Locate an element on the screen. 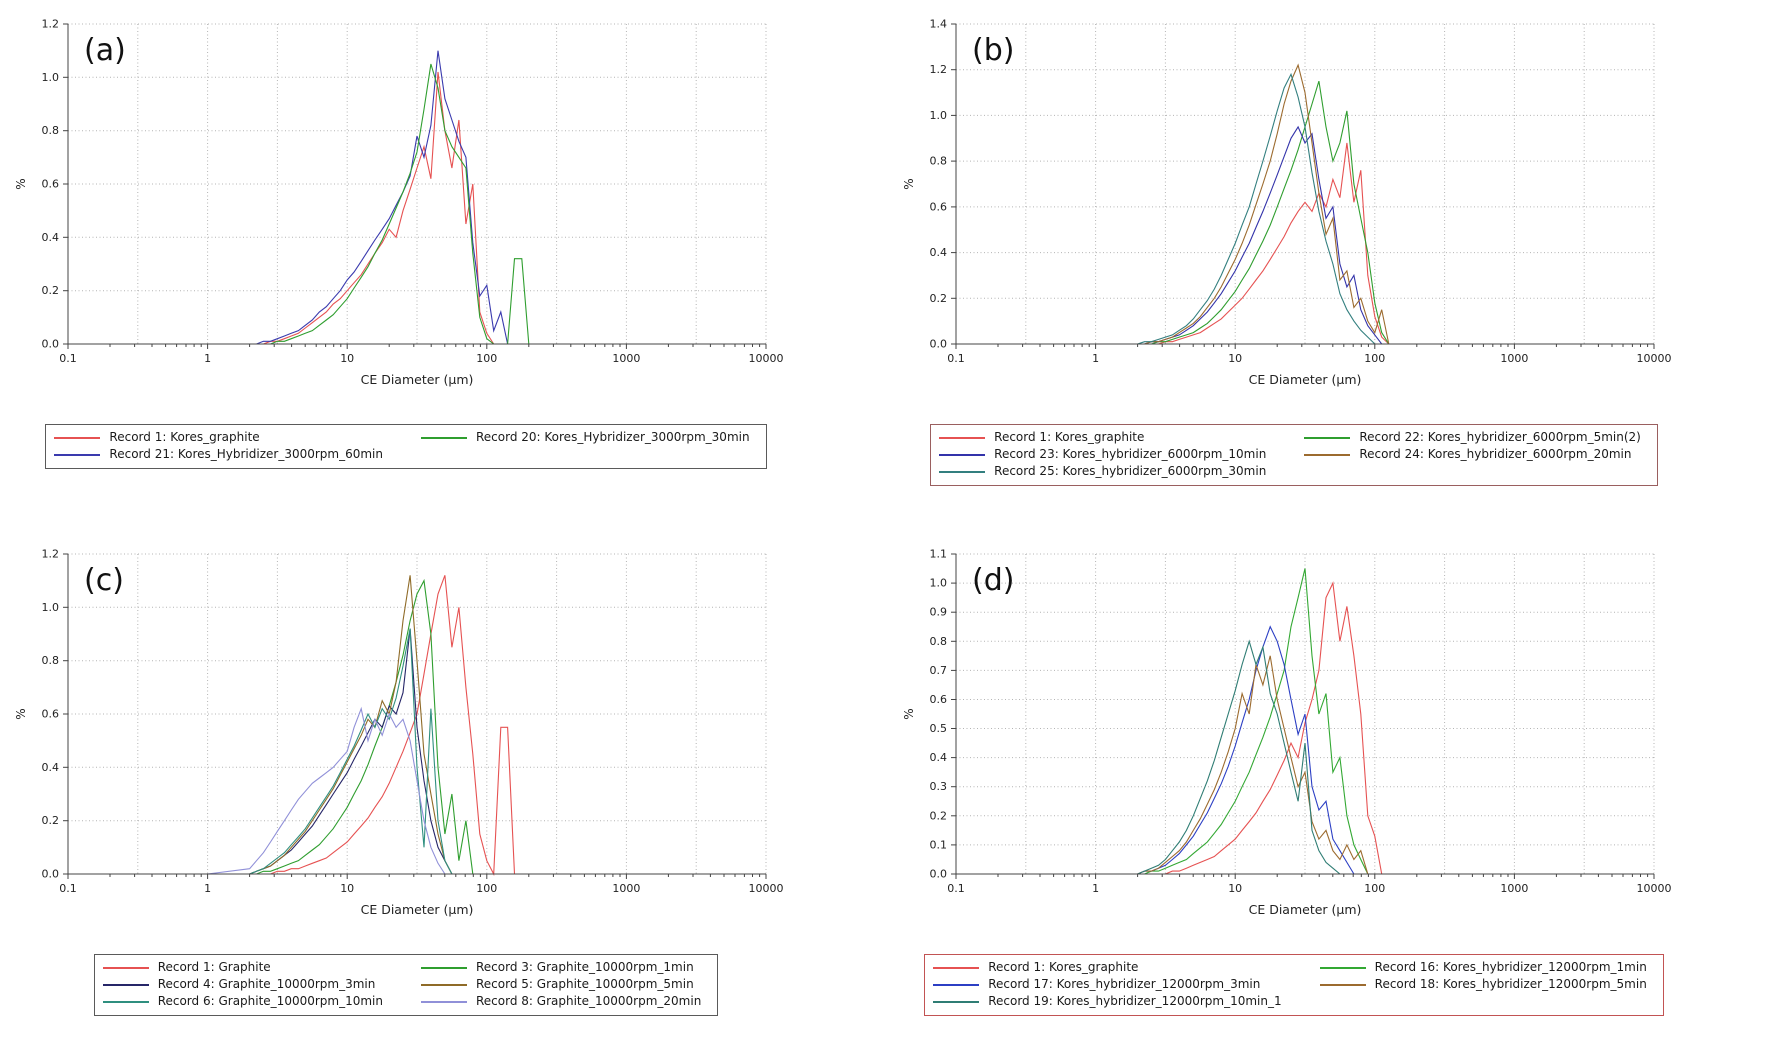 This screenshot has height=1061, width=1777. legend-entry: Record 6: Graphite_10000rpm_10min is located at coordinates (242, 1001).